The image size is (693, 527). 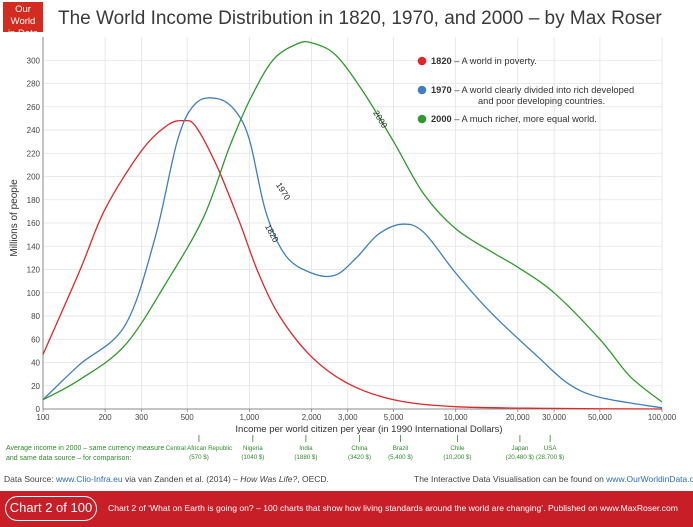 What do you see at coordinates (34, 293) in the screenshot?
I see `y-tick-label: 100` at bounding box center [34, 293].